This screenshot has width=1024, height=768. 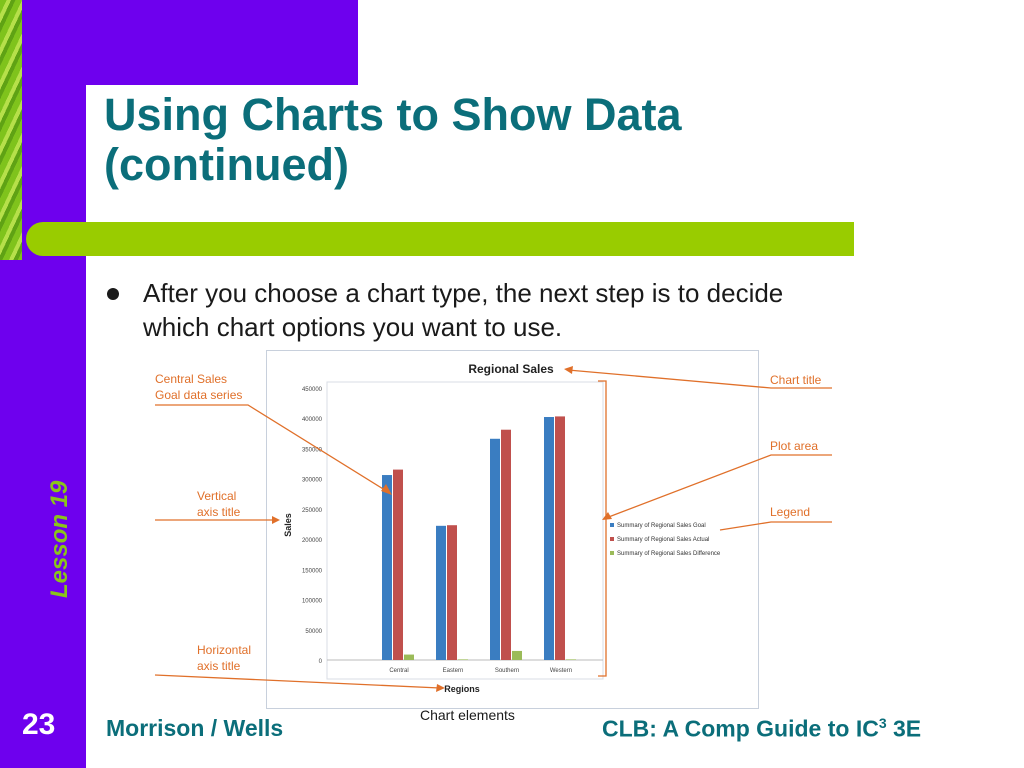 What do you see at coordinates (440, 239) in the screenshot?
I see `accent-bar` at bounding box center [440, 239].